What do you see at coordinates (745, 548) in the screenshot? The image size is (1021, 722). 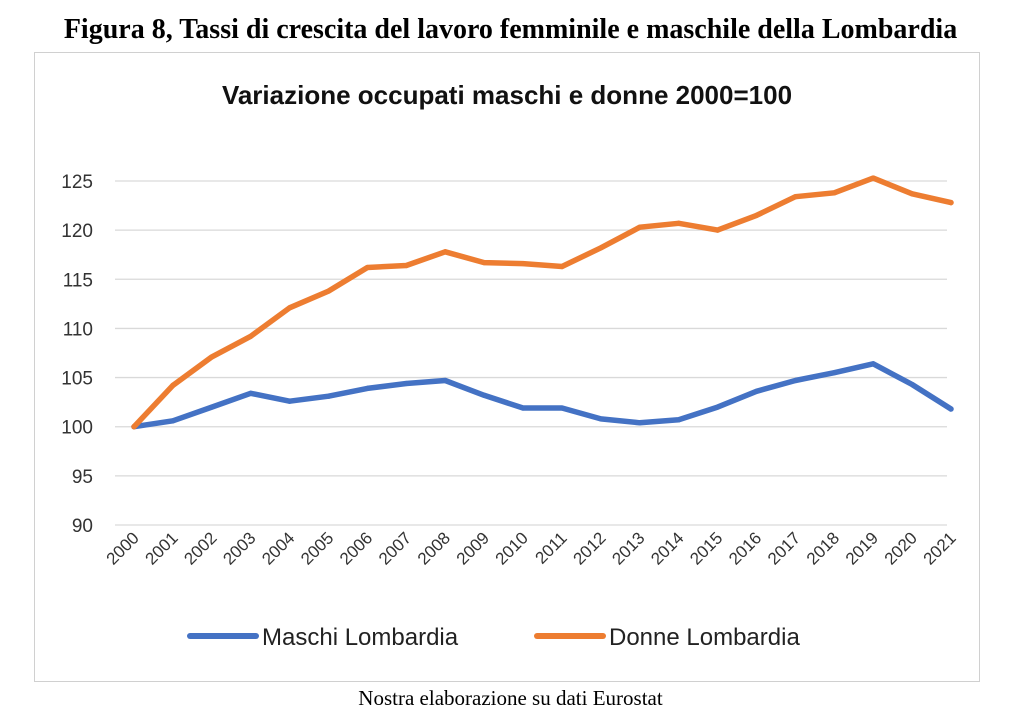 I see `x-tick-label: 2016` at bounding box center [745, 548].